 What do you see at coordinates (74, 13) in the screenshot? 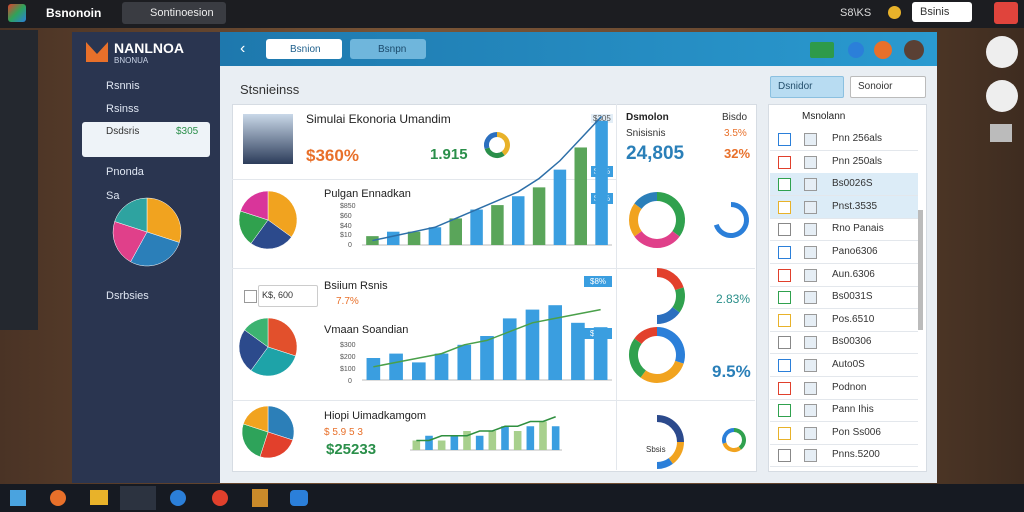
I see `app-name: Bsnonoin` at bounding box center [74, 13].